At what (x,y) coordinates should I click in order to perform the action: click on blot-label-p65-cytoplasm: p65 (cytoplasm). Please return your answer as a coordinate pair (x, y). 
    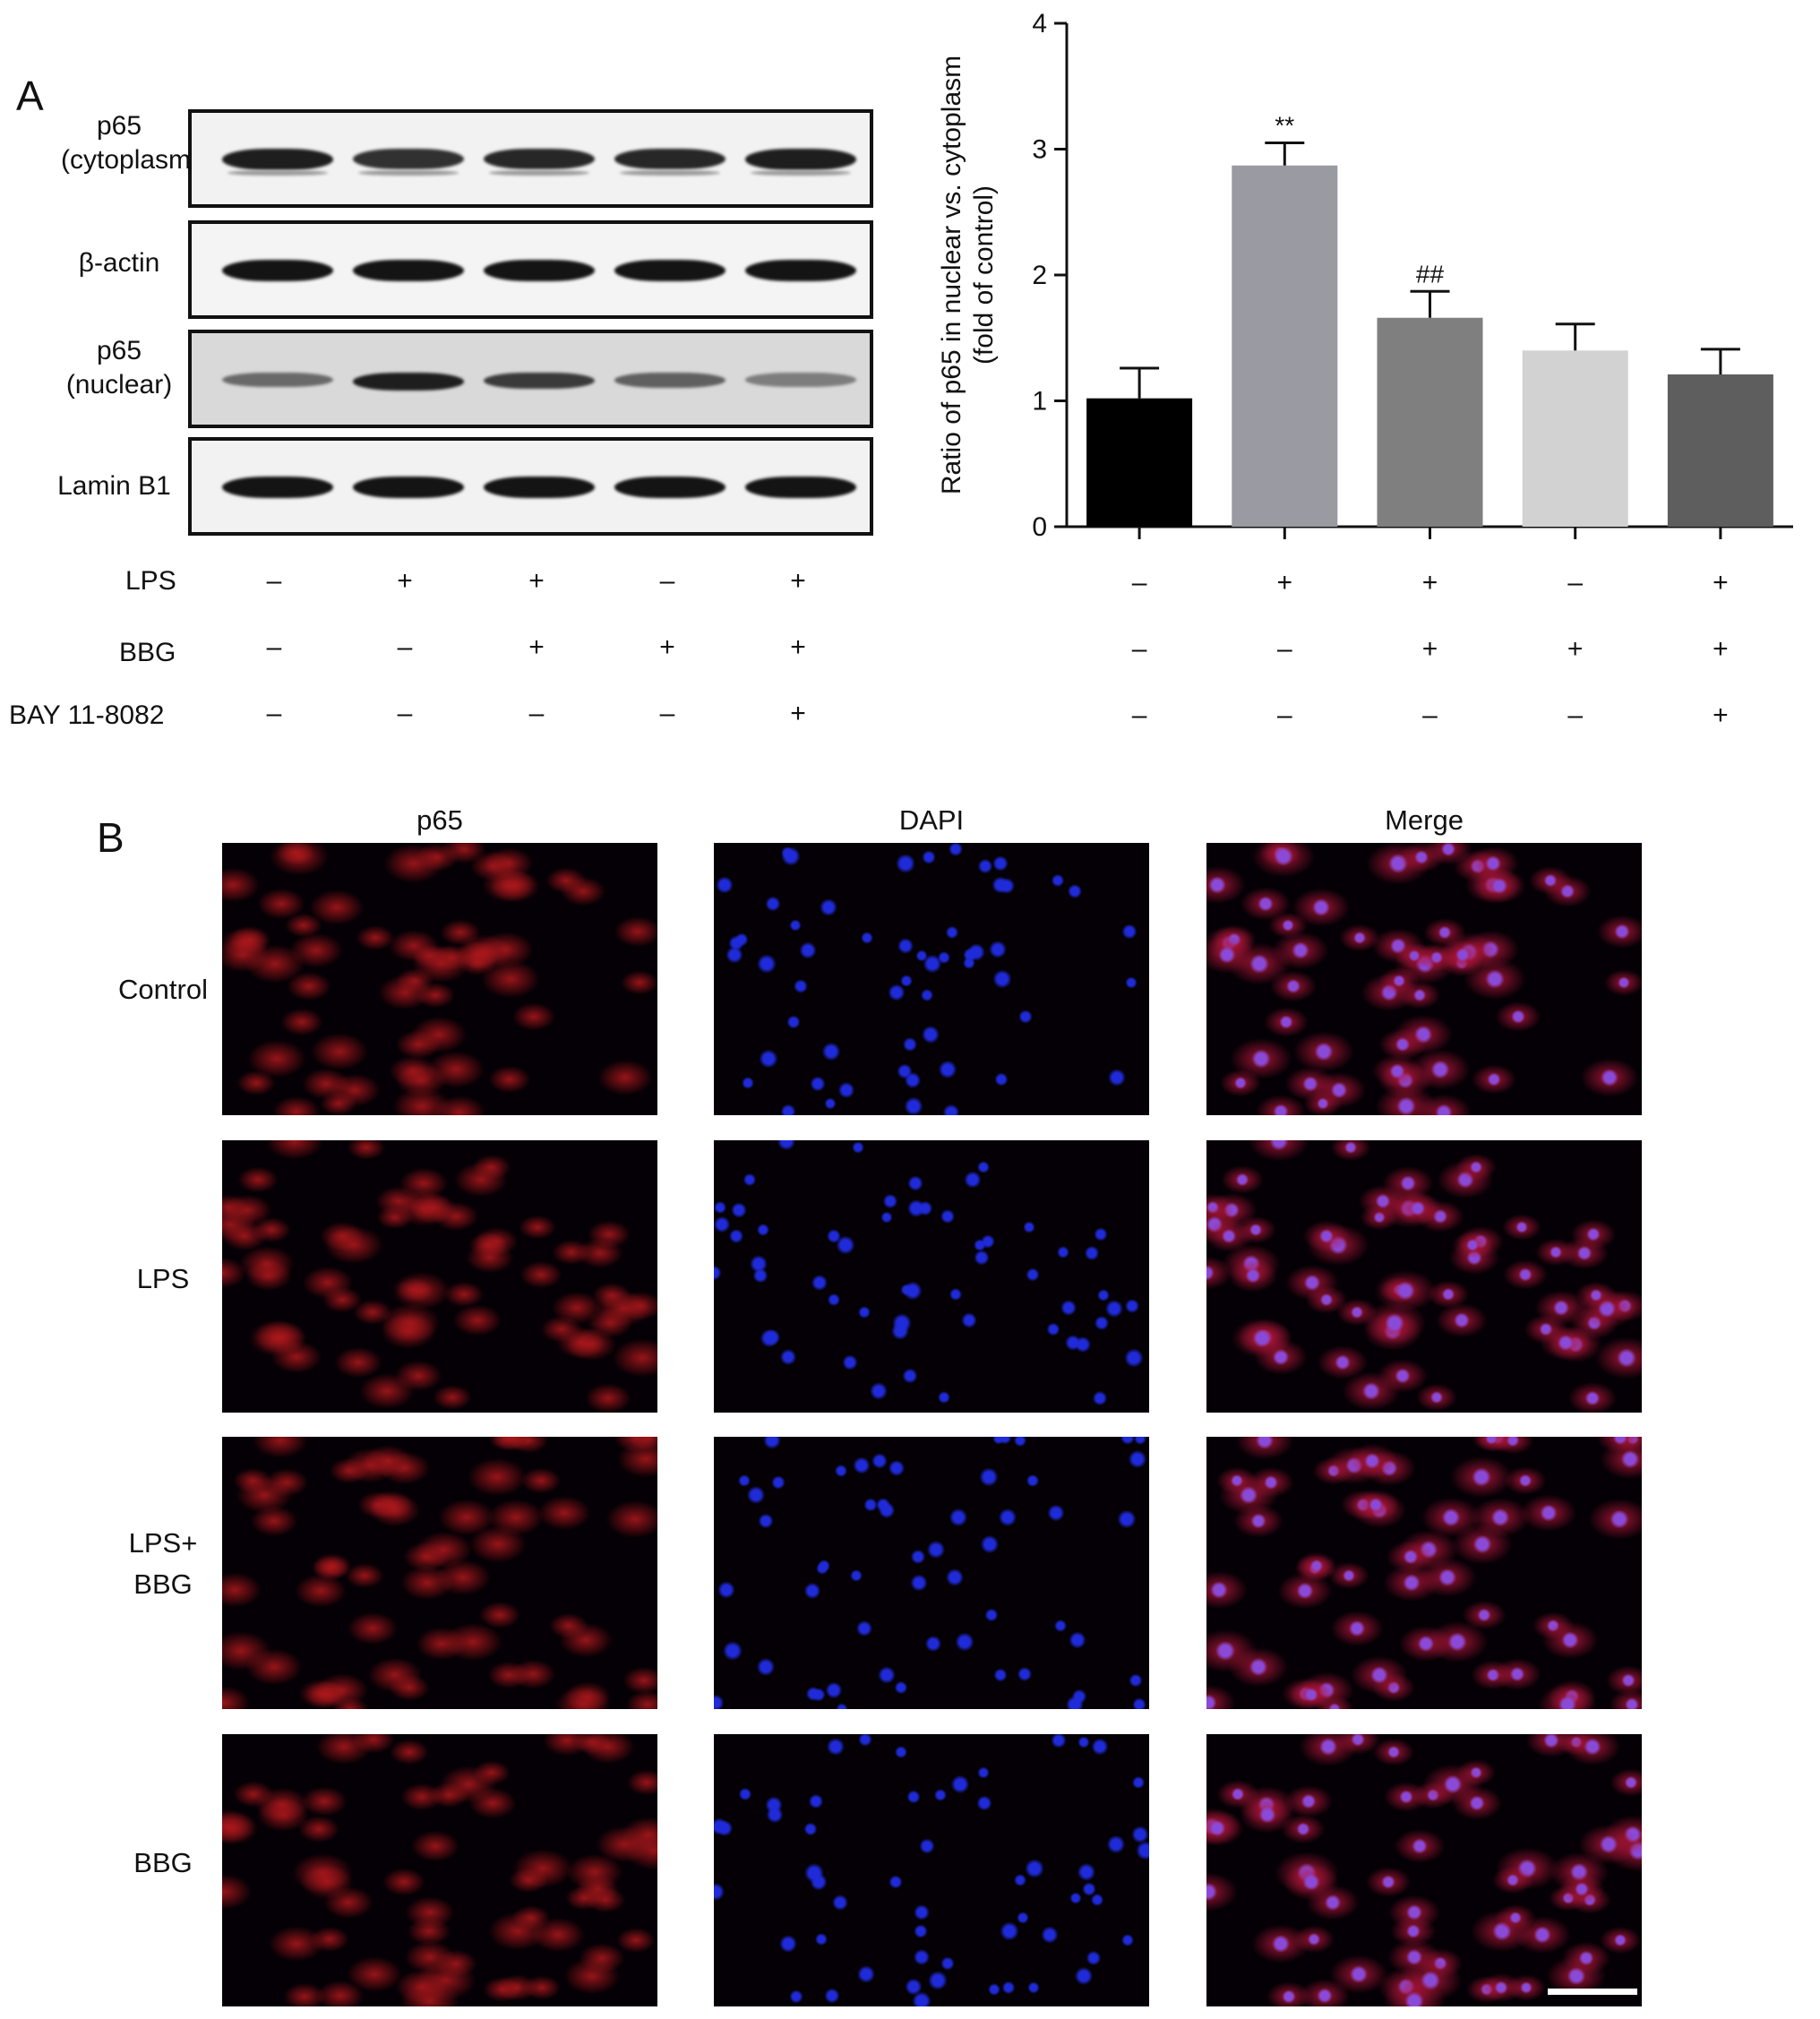
    Looking at the image, I should click on (131, 143).